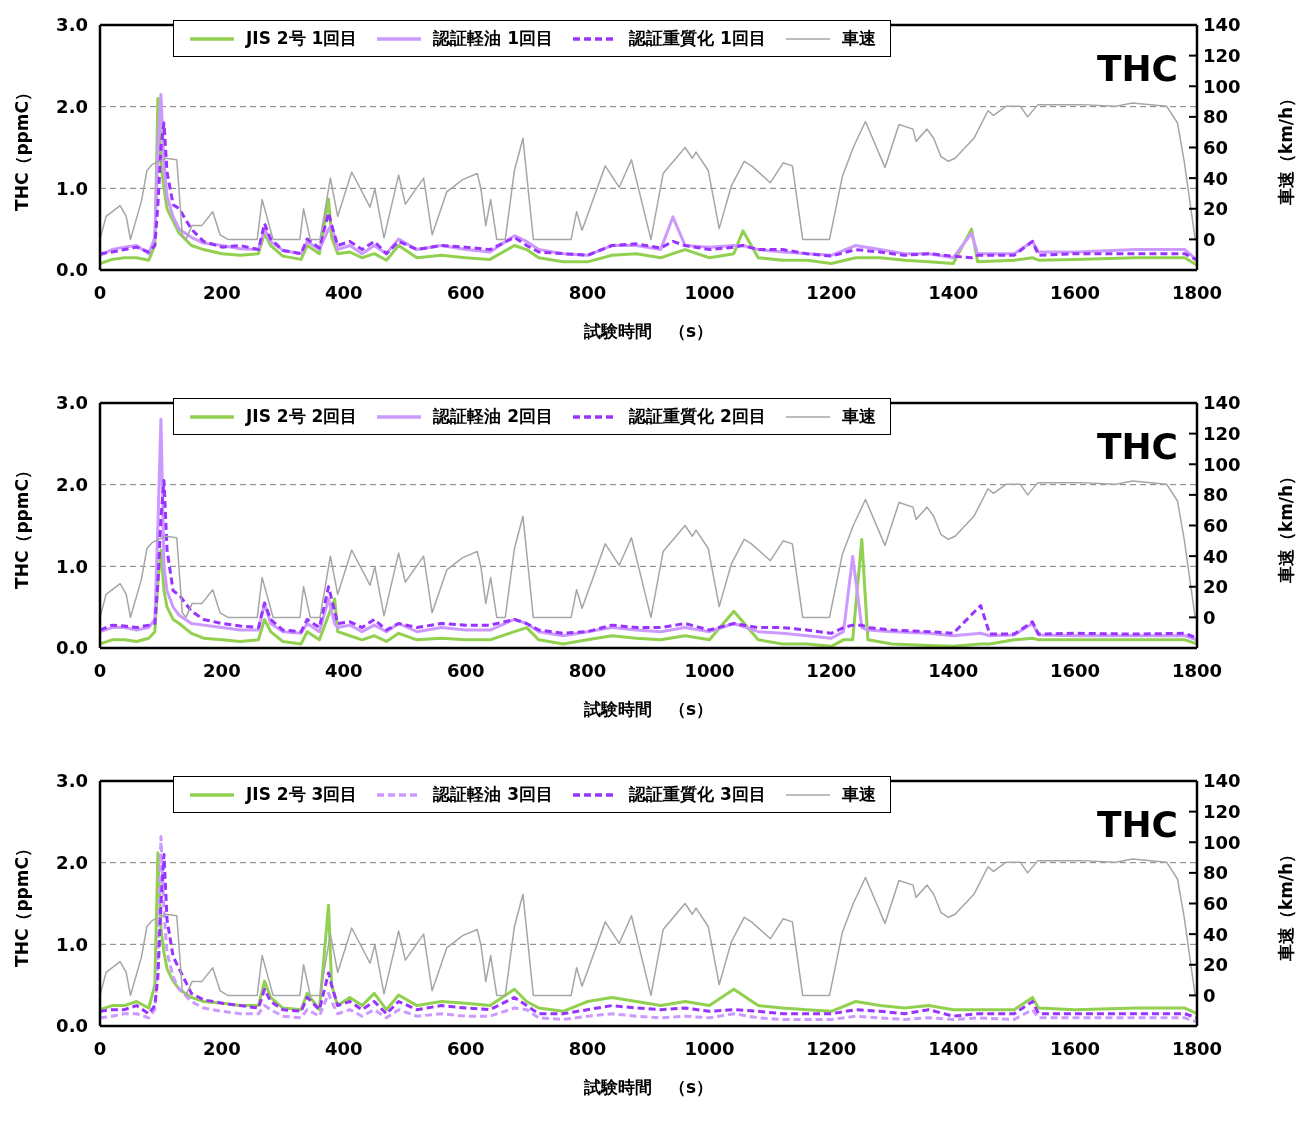  Describe the element at coordinates (697, 416) in the screenshot. I see `legend-label: 認証重質化 2回目` at that location.